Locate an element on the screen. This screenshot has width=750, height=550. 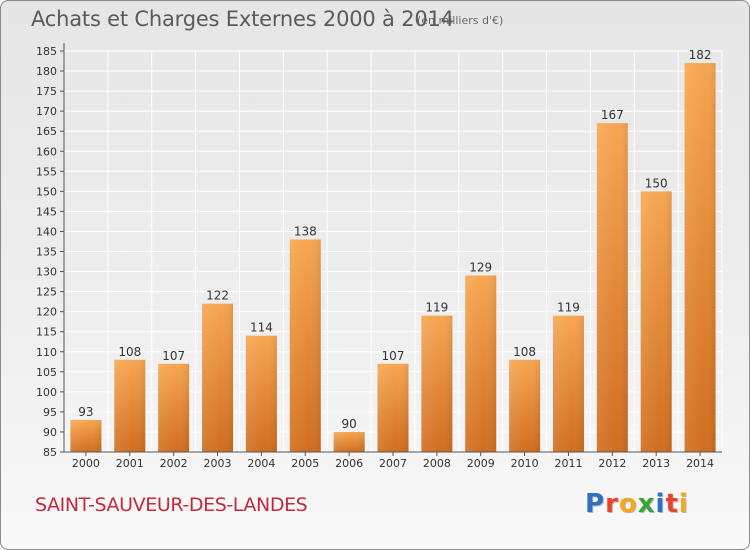
logo-letter: x is located at coordinates (646, 504).